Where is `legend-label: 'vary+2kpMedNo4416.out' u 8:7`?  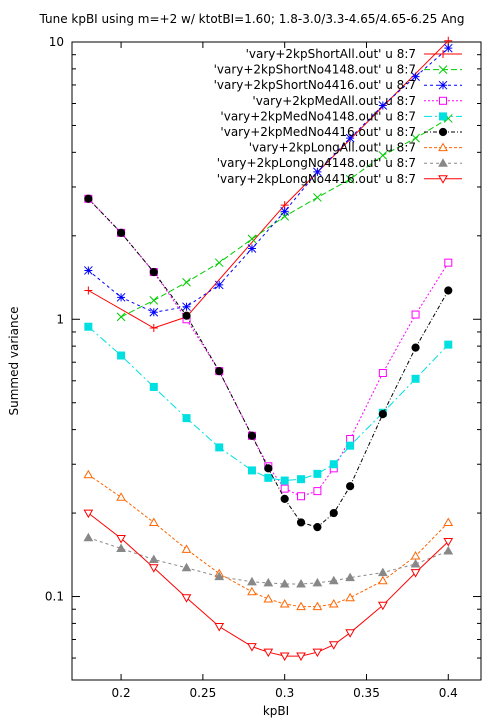
legend-label: 'vary+2kpMedNo4416.out' u 8:7 is located at coordinates (318, 132).